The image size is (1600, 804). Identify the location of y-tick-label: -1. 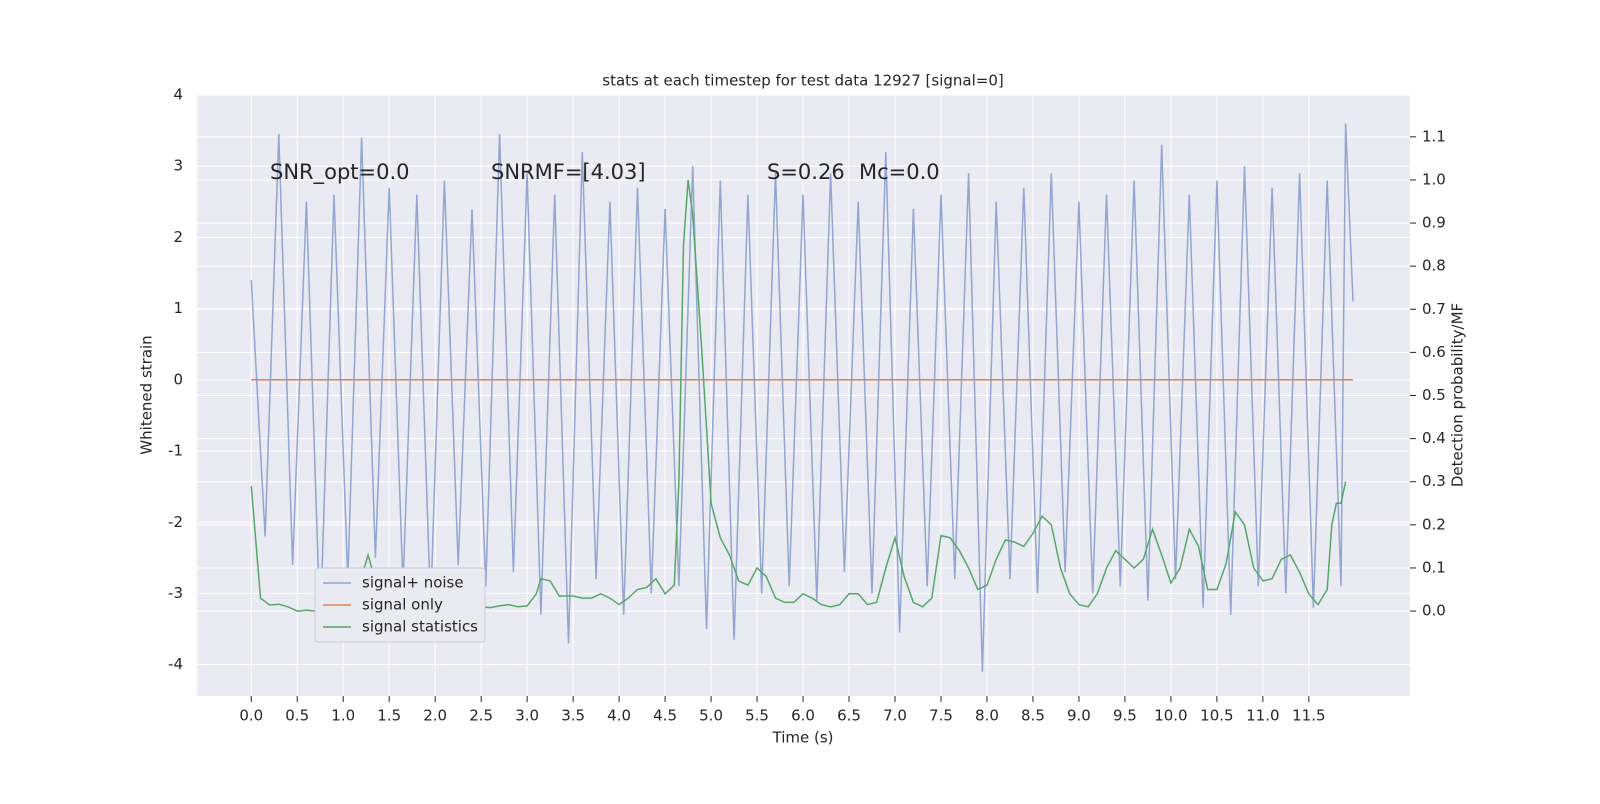
(175, 451).